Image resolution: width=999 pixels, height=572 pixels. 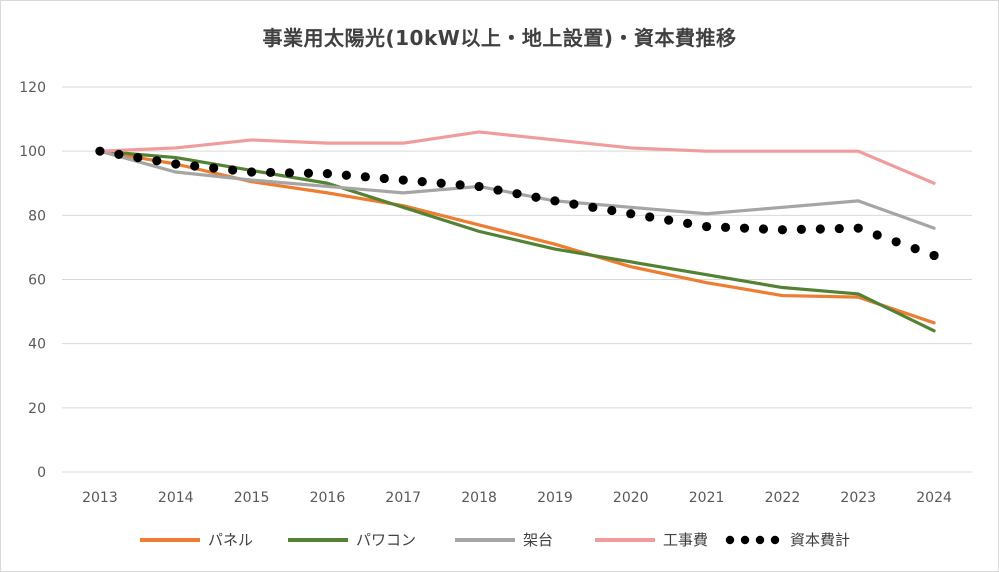 I want to click on y-tick-label: 120, so click(x=32, y=88).